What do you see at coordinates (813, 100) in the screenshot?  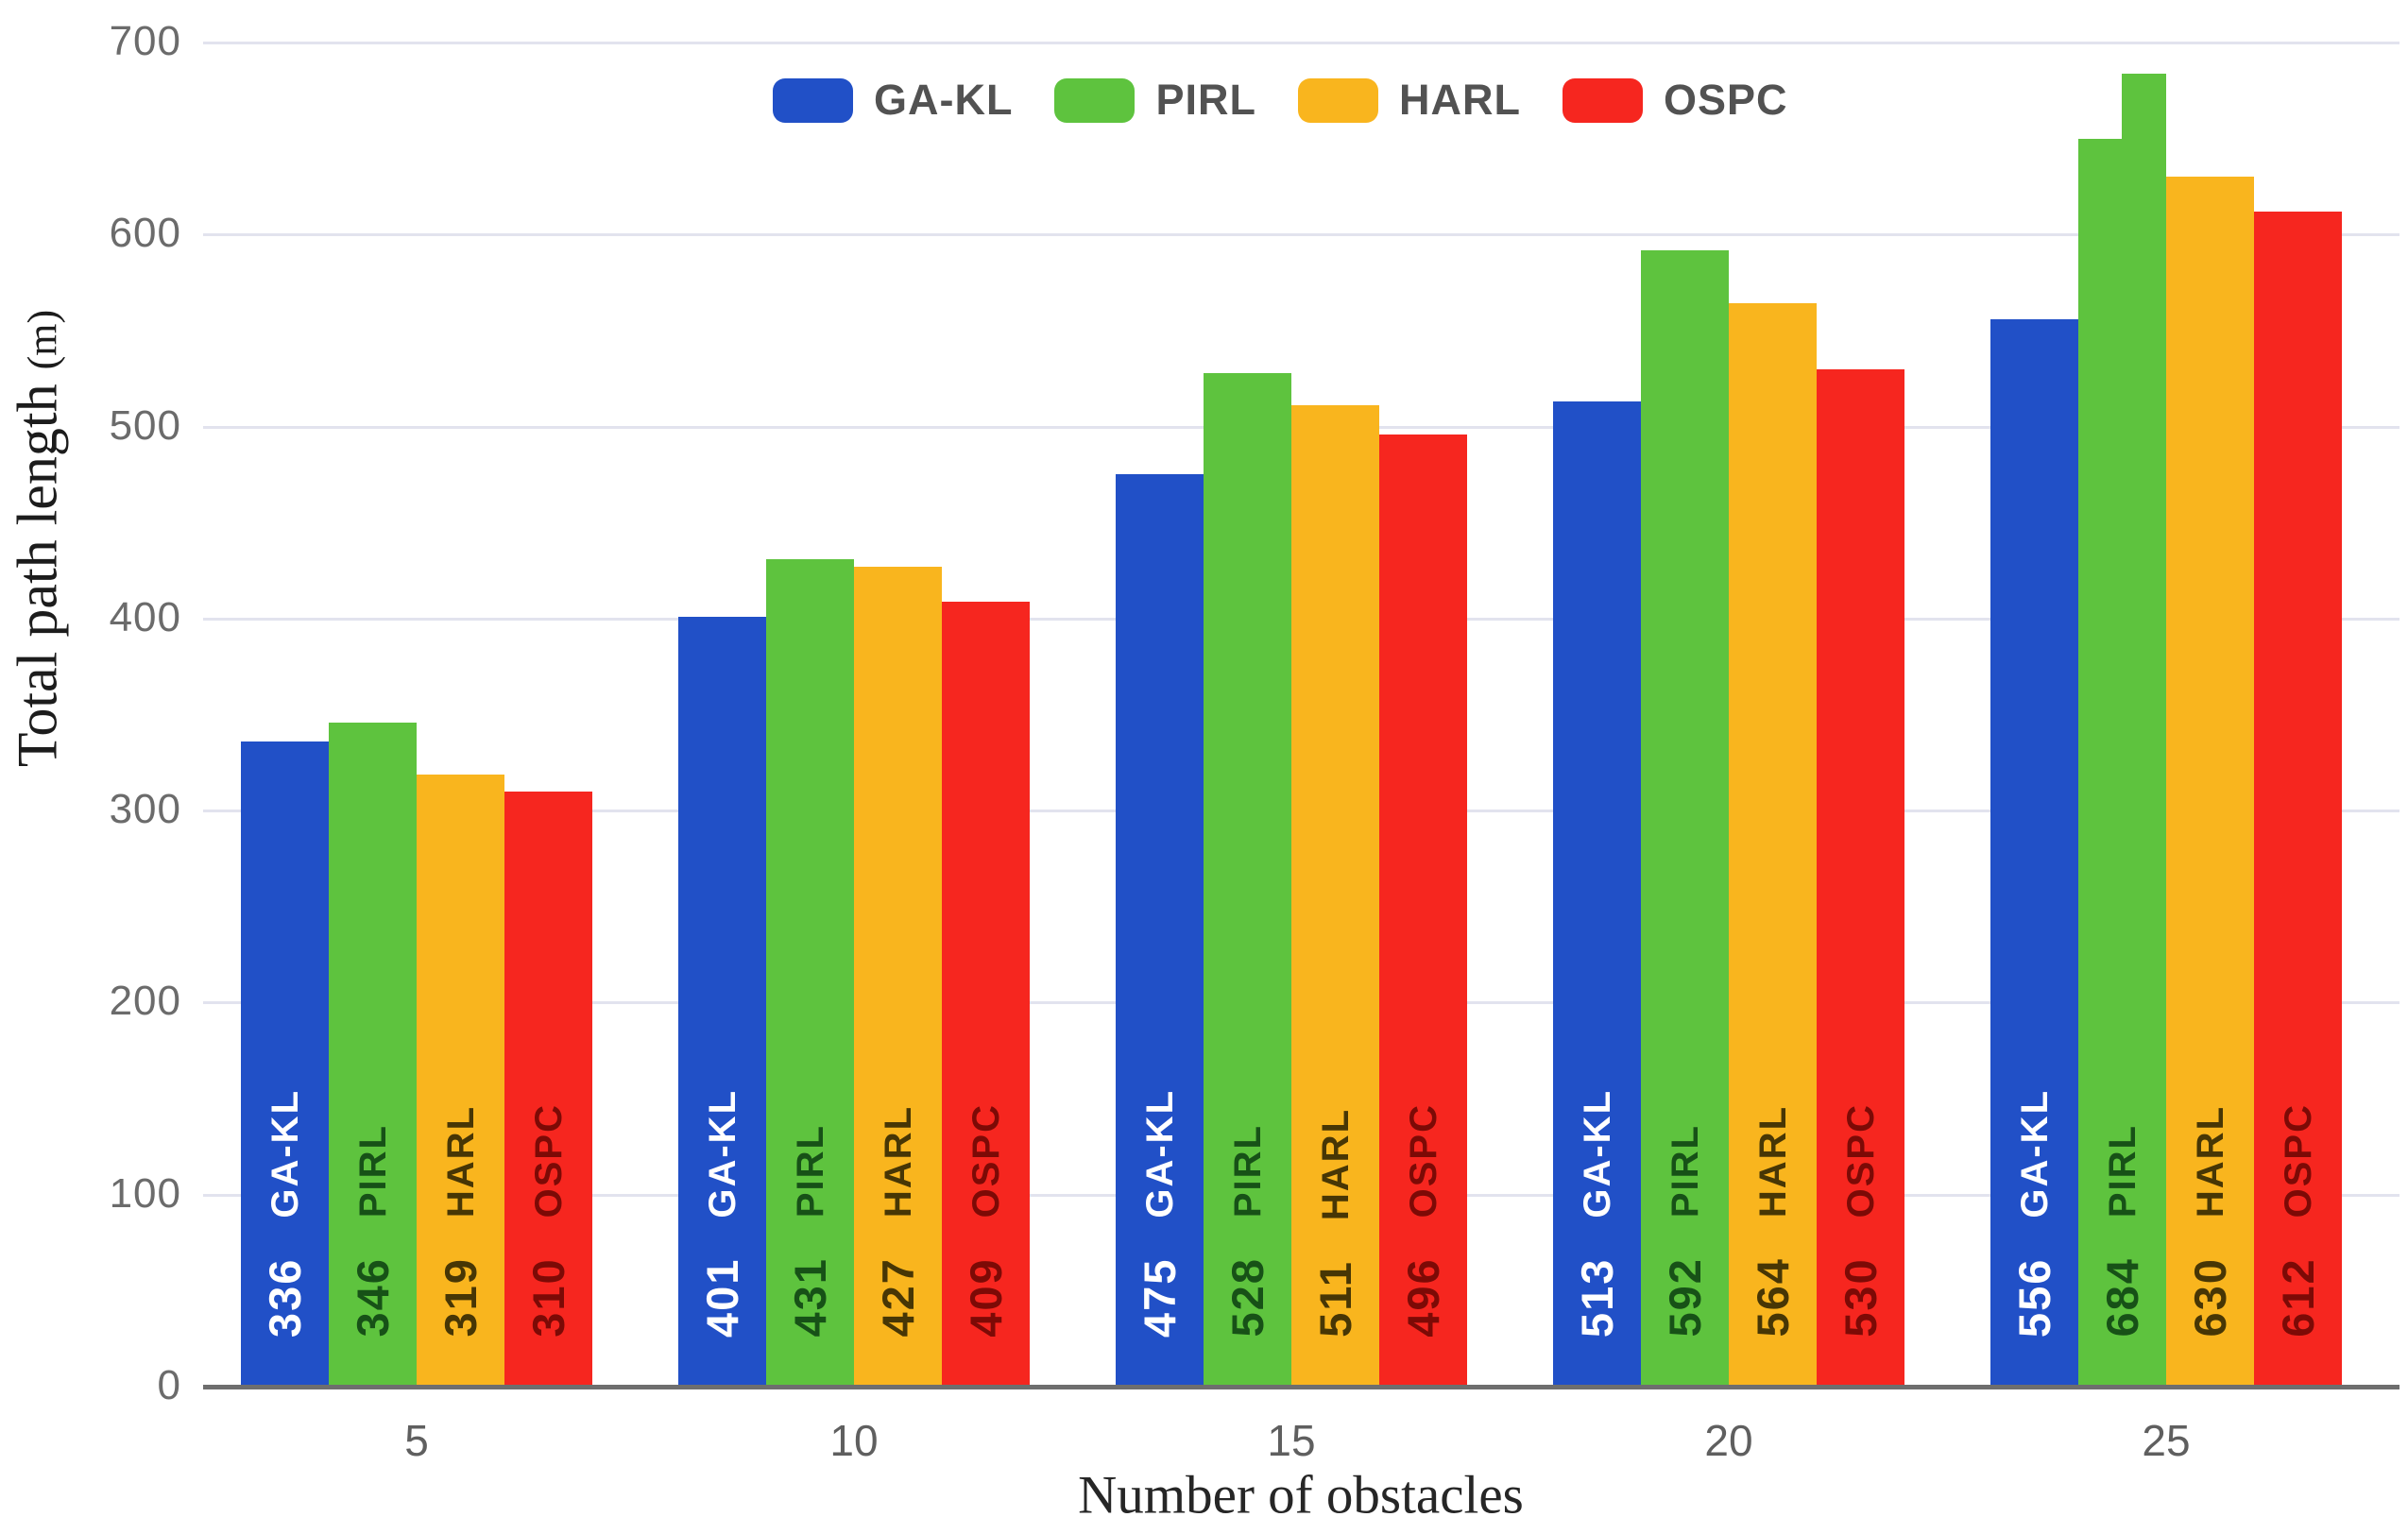 I see `legend-swatch-ga-kl` at bounding box center [813, 100].